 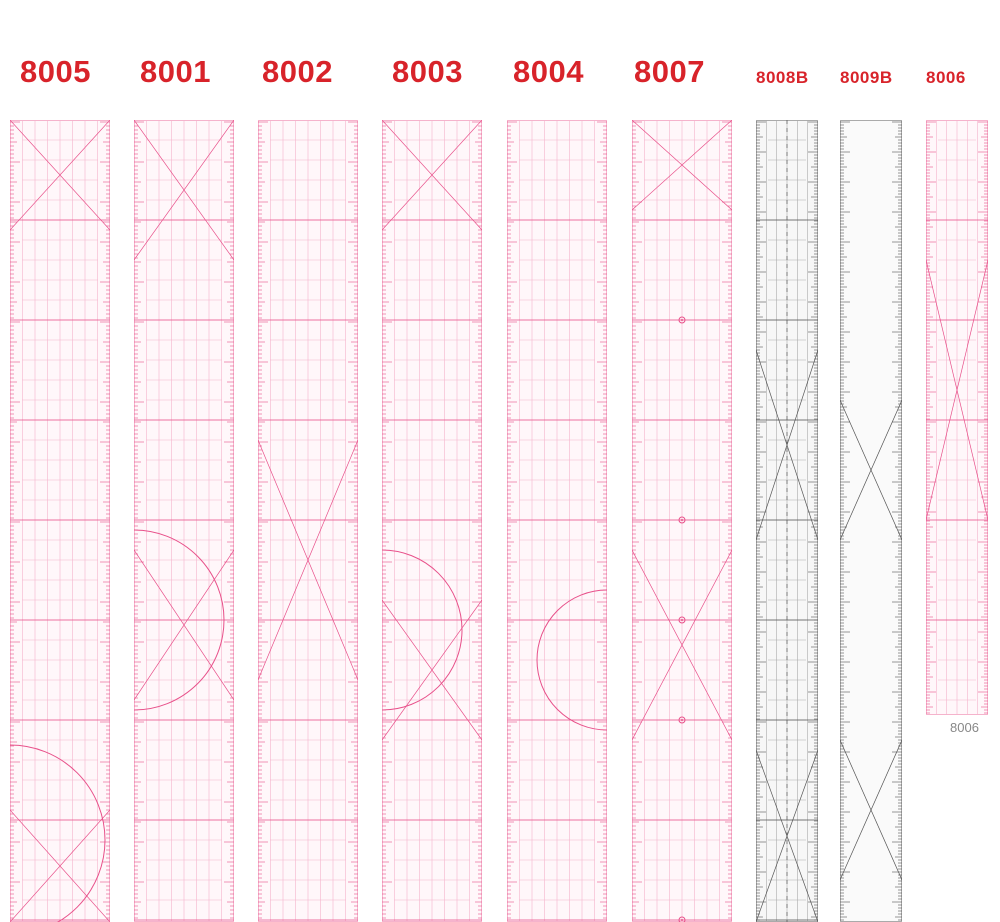 I want to click on ruler-label-8001: 8001, so click(x=175, y=71).